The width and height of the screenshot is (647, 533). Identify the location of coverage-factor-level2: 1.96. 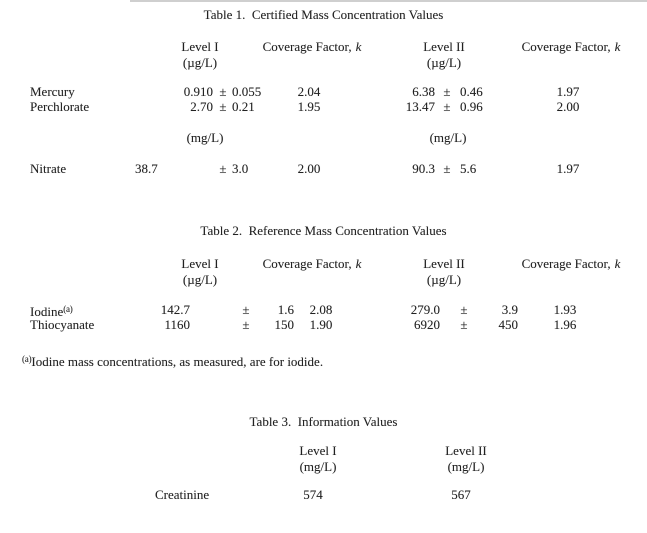
(565, 324).